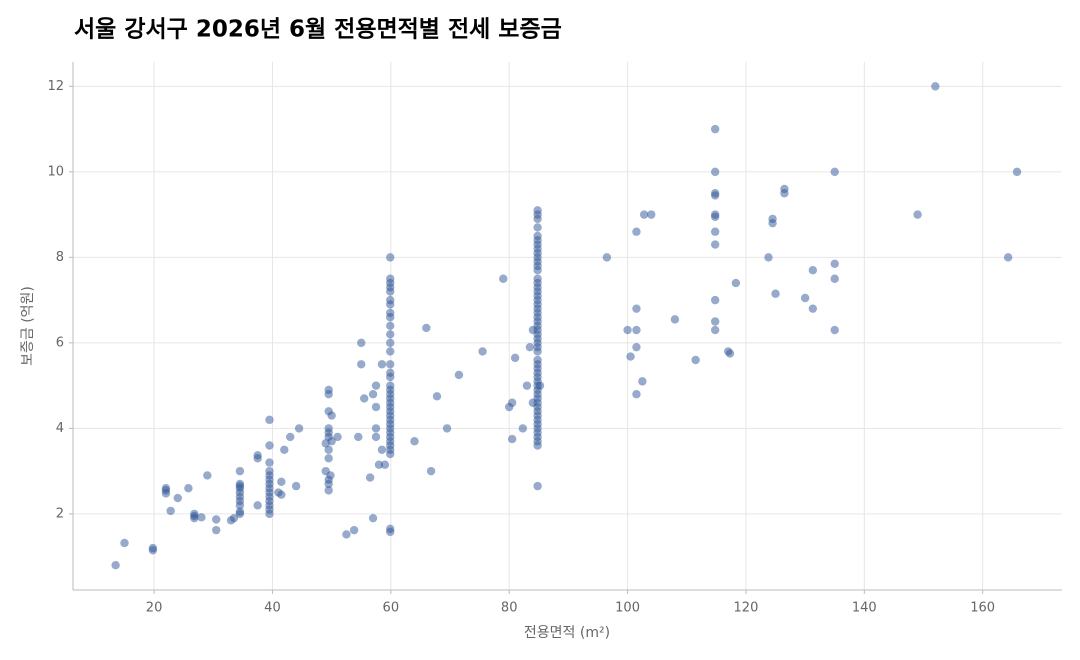  I want to click on y-tick-label: 2, so click(60, 513).